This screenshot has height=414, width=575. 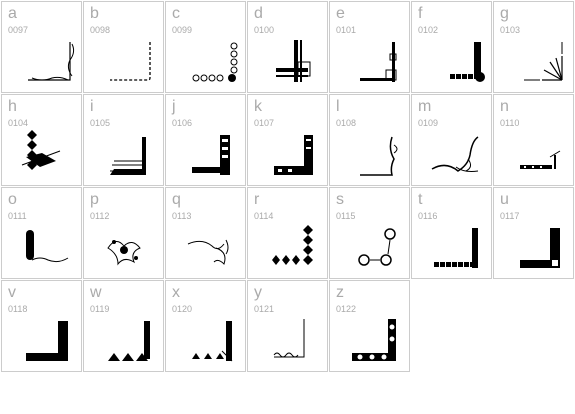 I want to click on glyph-code: 0111, so click(x=17, y=216).